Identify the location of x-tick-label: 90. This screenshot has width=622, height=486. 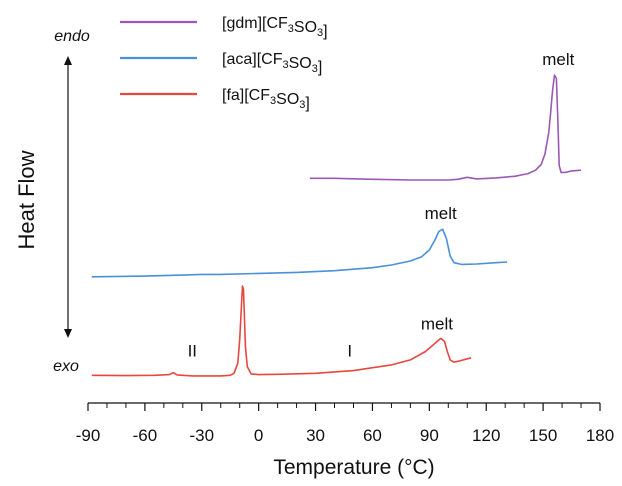
(429, 435).